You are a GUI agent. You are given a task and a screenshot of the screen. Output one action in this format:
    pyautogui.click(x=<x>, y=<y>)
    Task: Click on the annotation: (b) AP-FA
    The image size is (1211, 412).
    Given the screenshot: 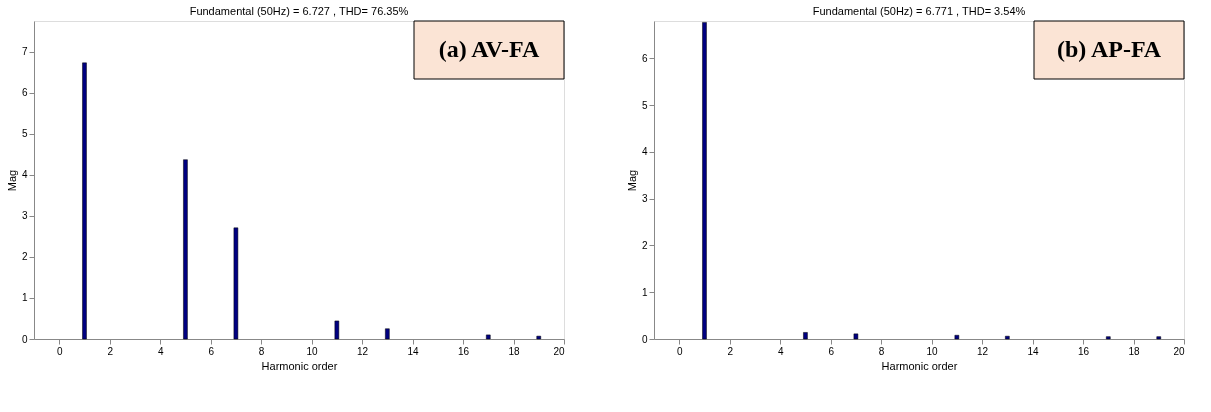 What is the action you would take?
    pyautogui.click(x=1109, y=49)
    